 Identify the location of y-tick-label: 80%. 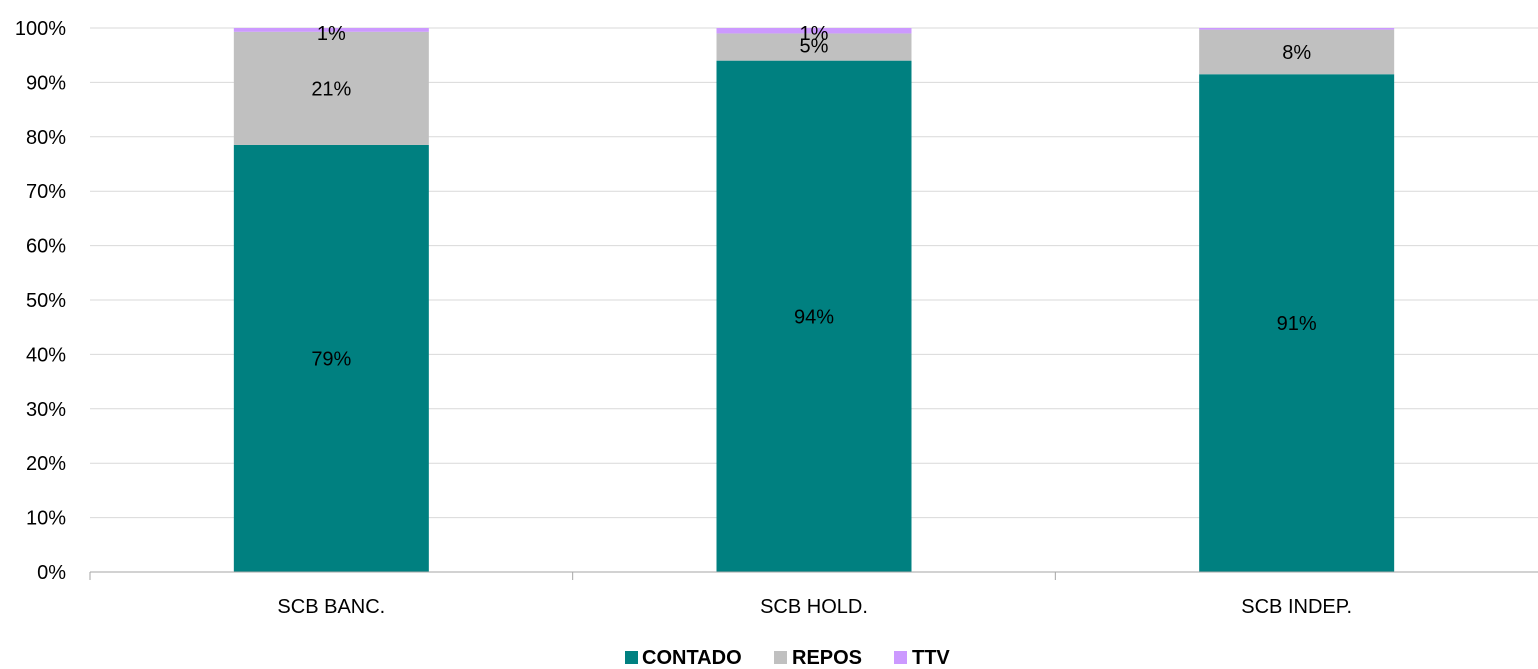
(46, 138).